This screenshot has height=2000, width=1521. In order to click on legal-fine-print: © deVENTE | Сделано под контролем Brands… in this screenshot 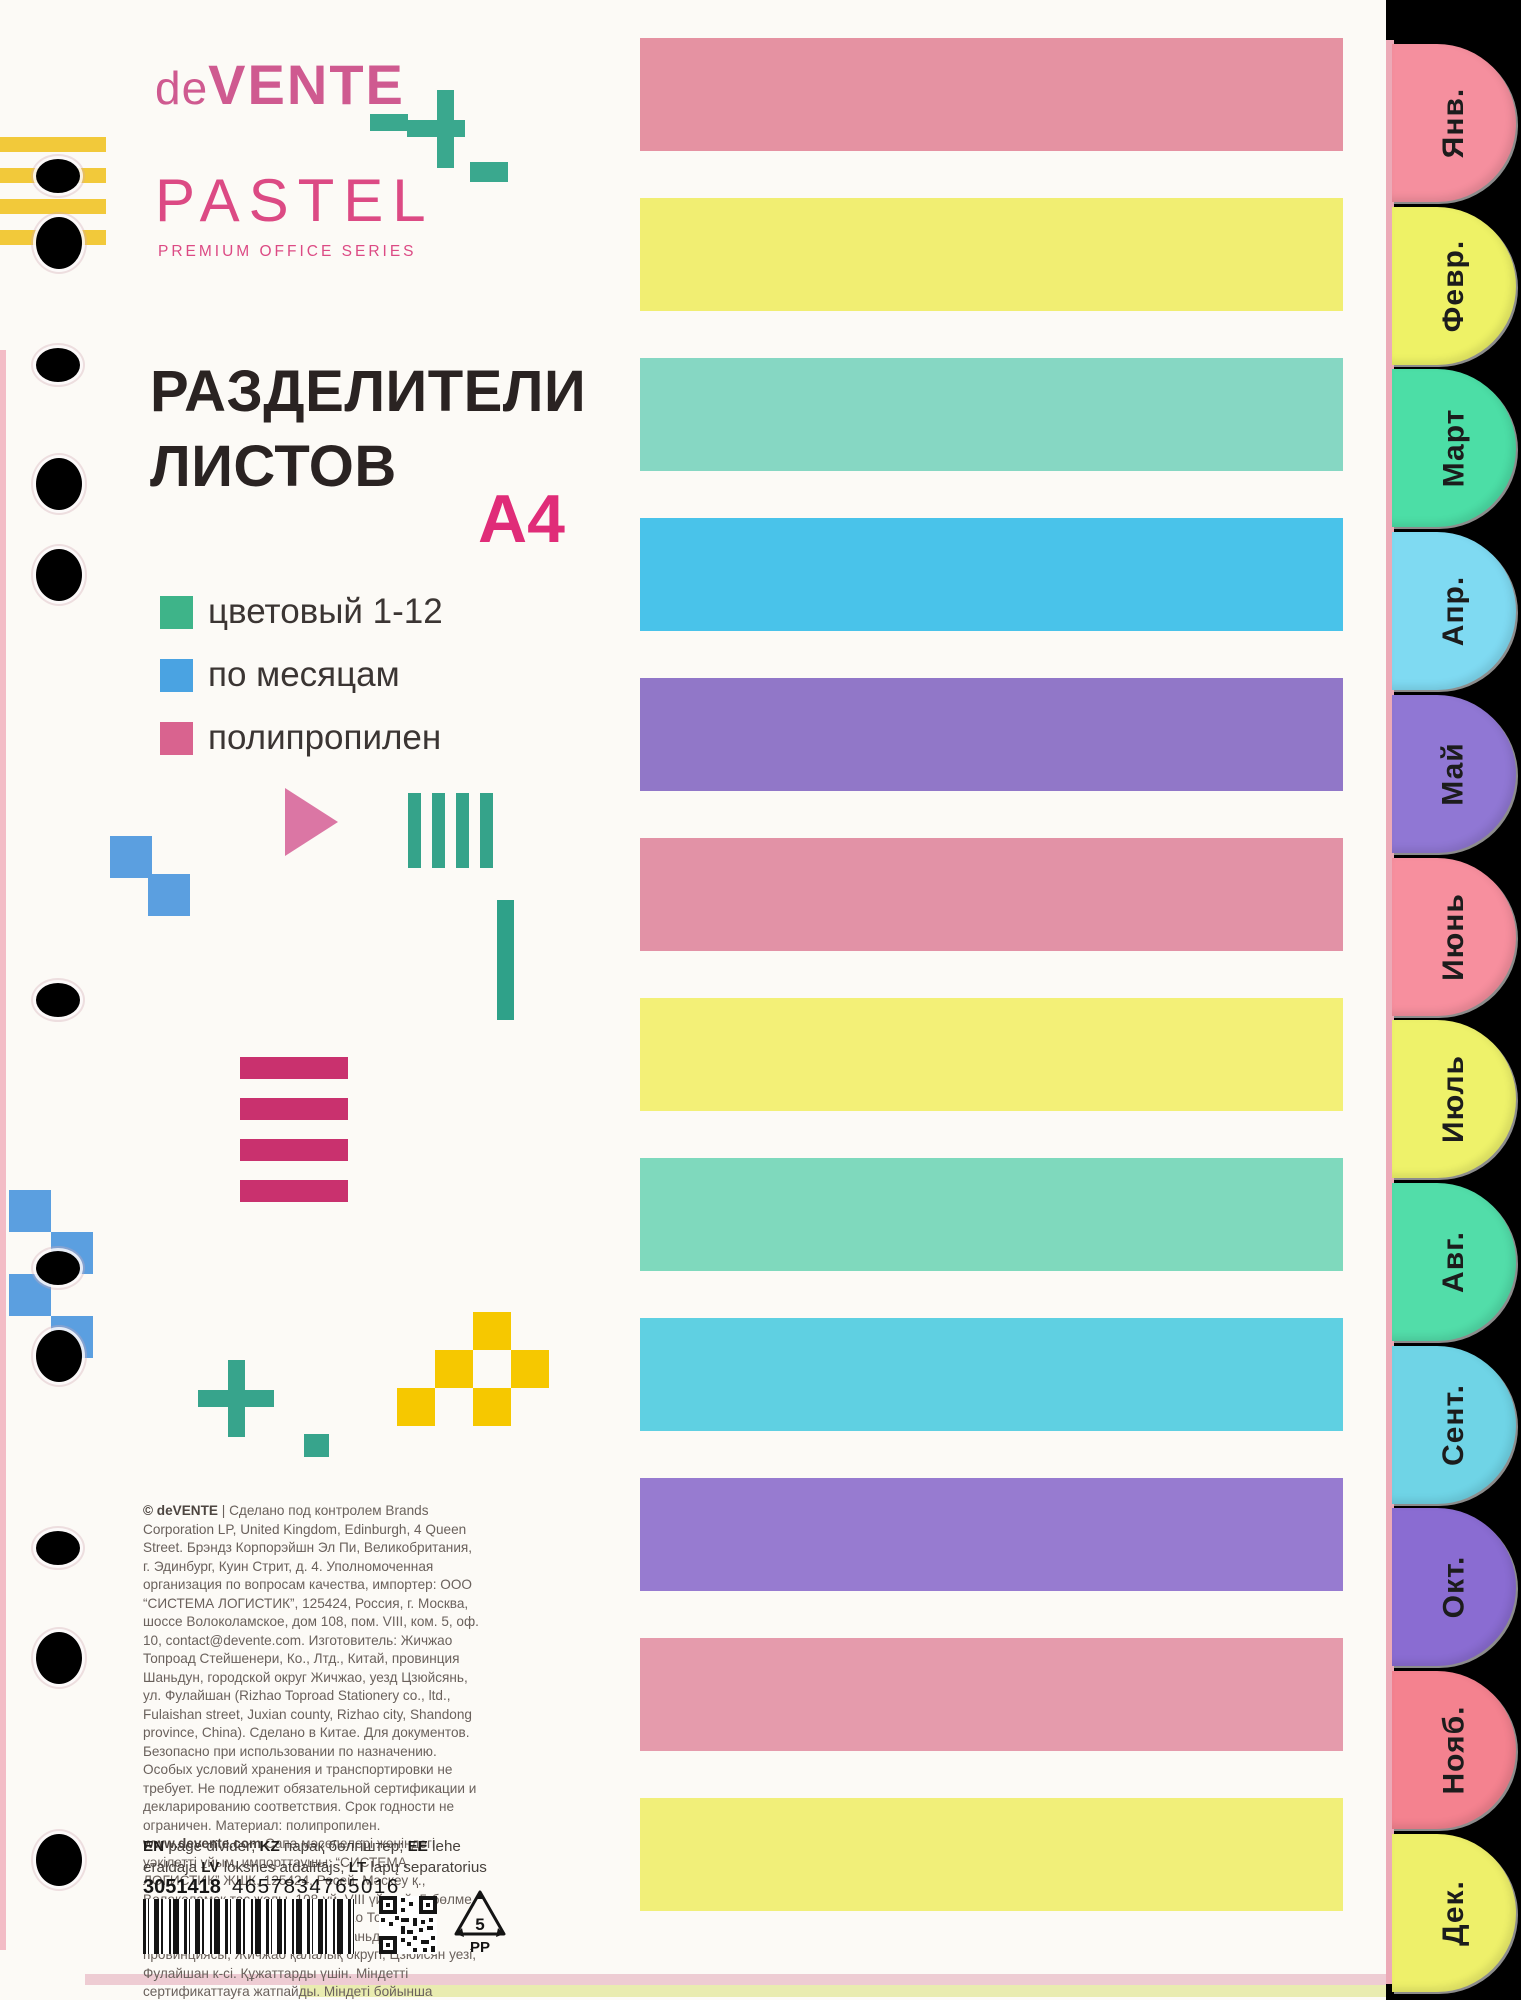, I will do `click(312, 1751)`.